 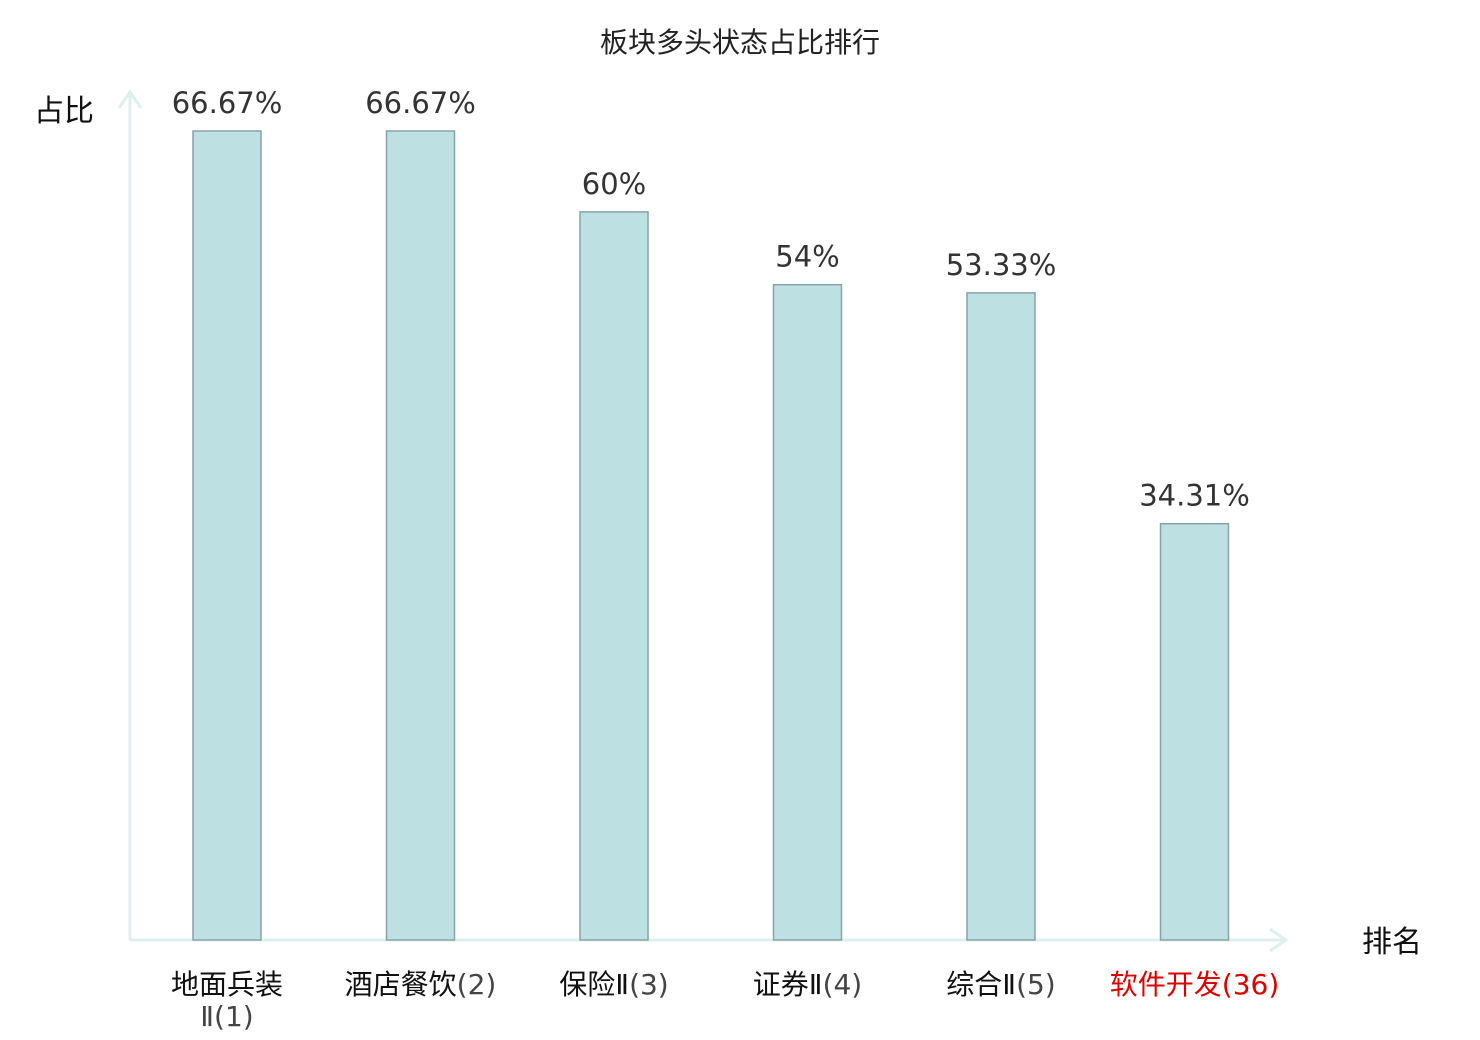 I want to click on category-label-6: 软件开发(36), so click(x=1195, y=984).